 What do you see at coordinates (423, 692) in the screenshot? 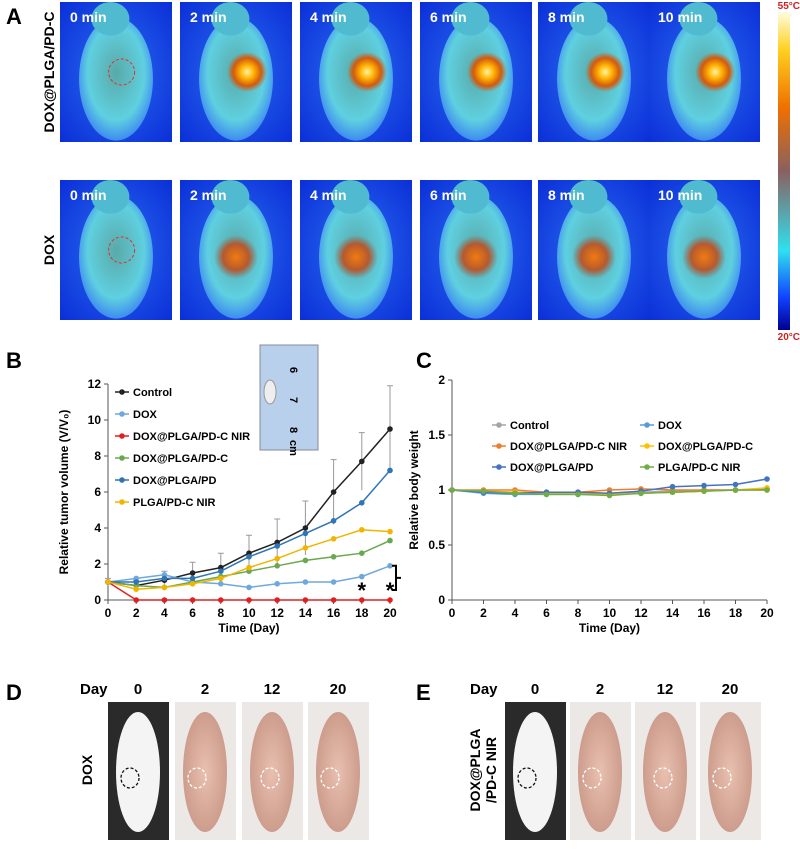
I see `panel-label: E` at bounding box center [423, 692].